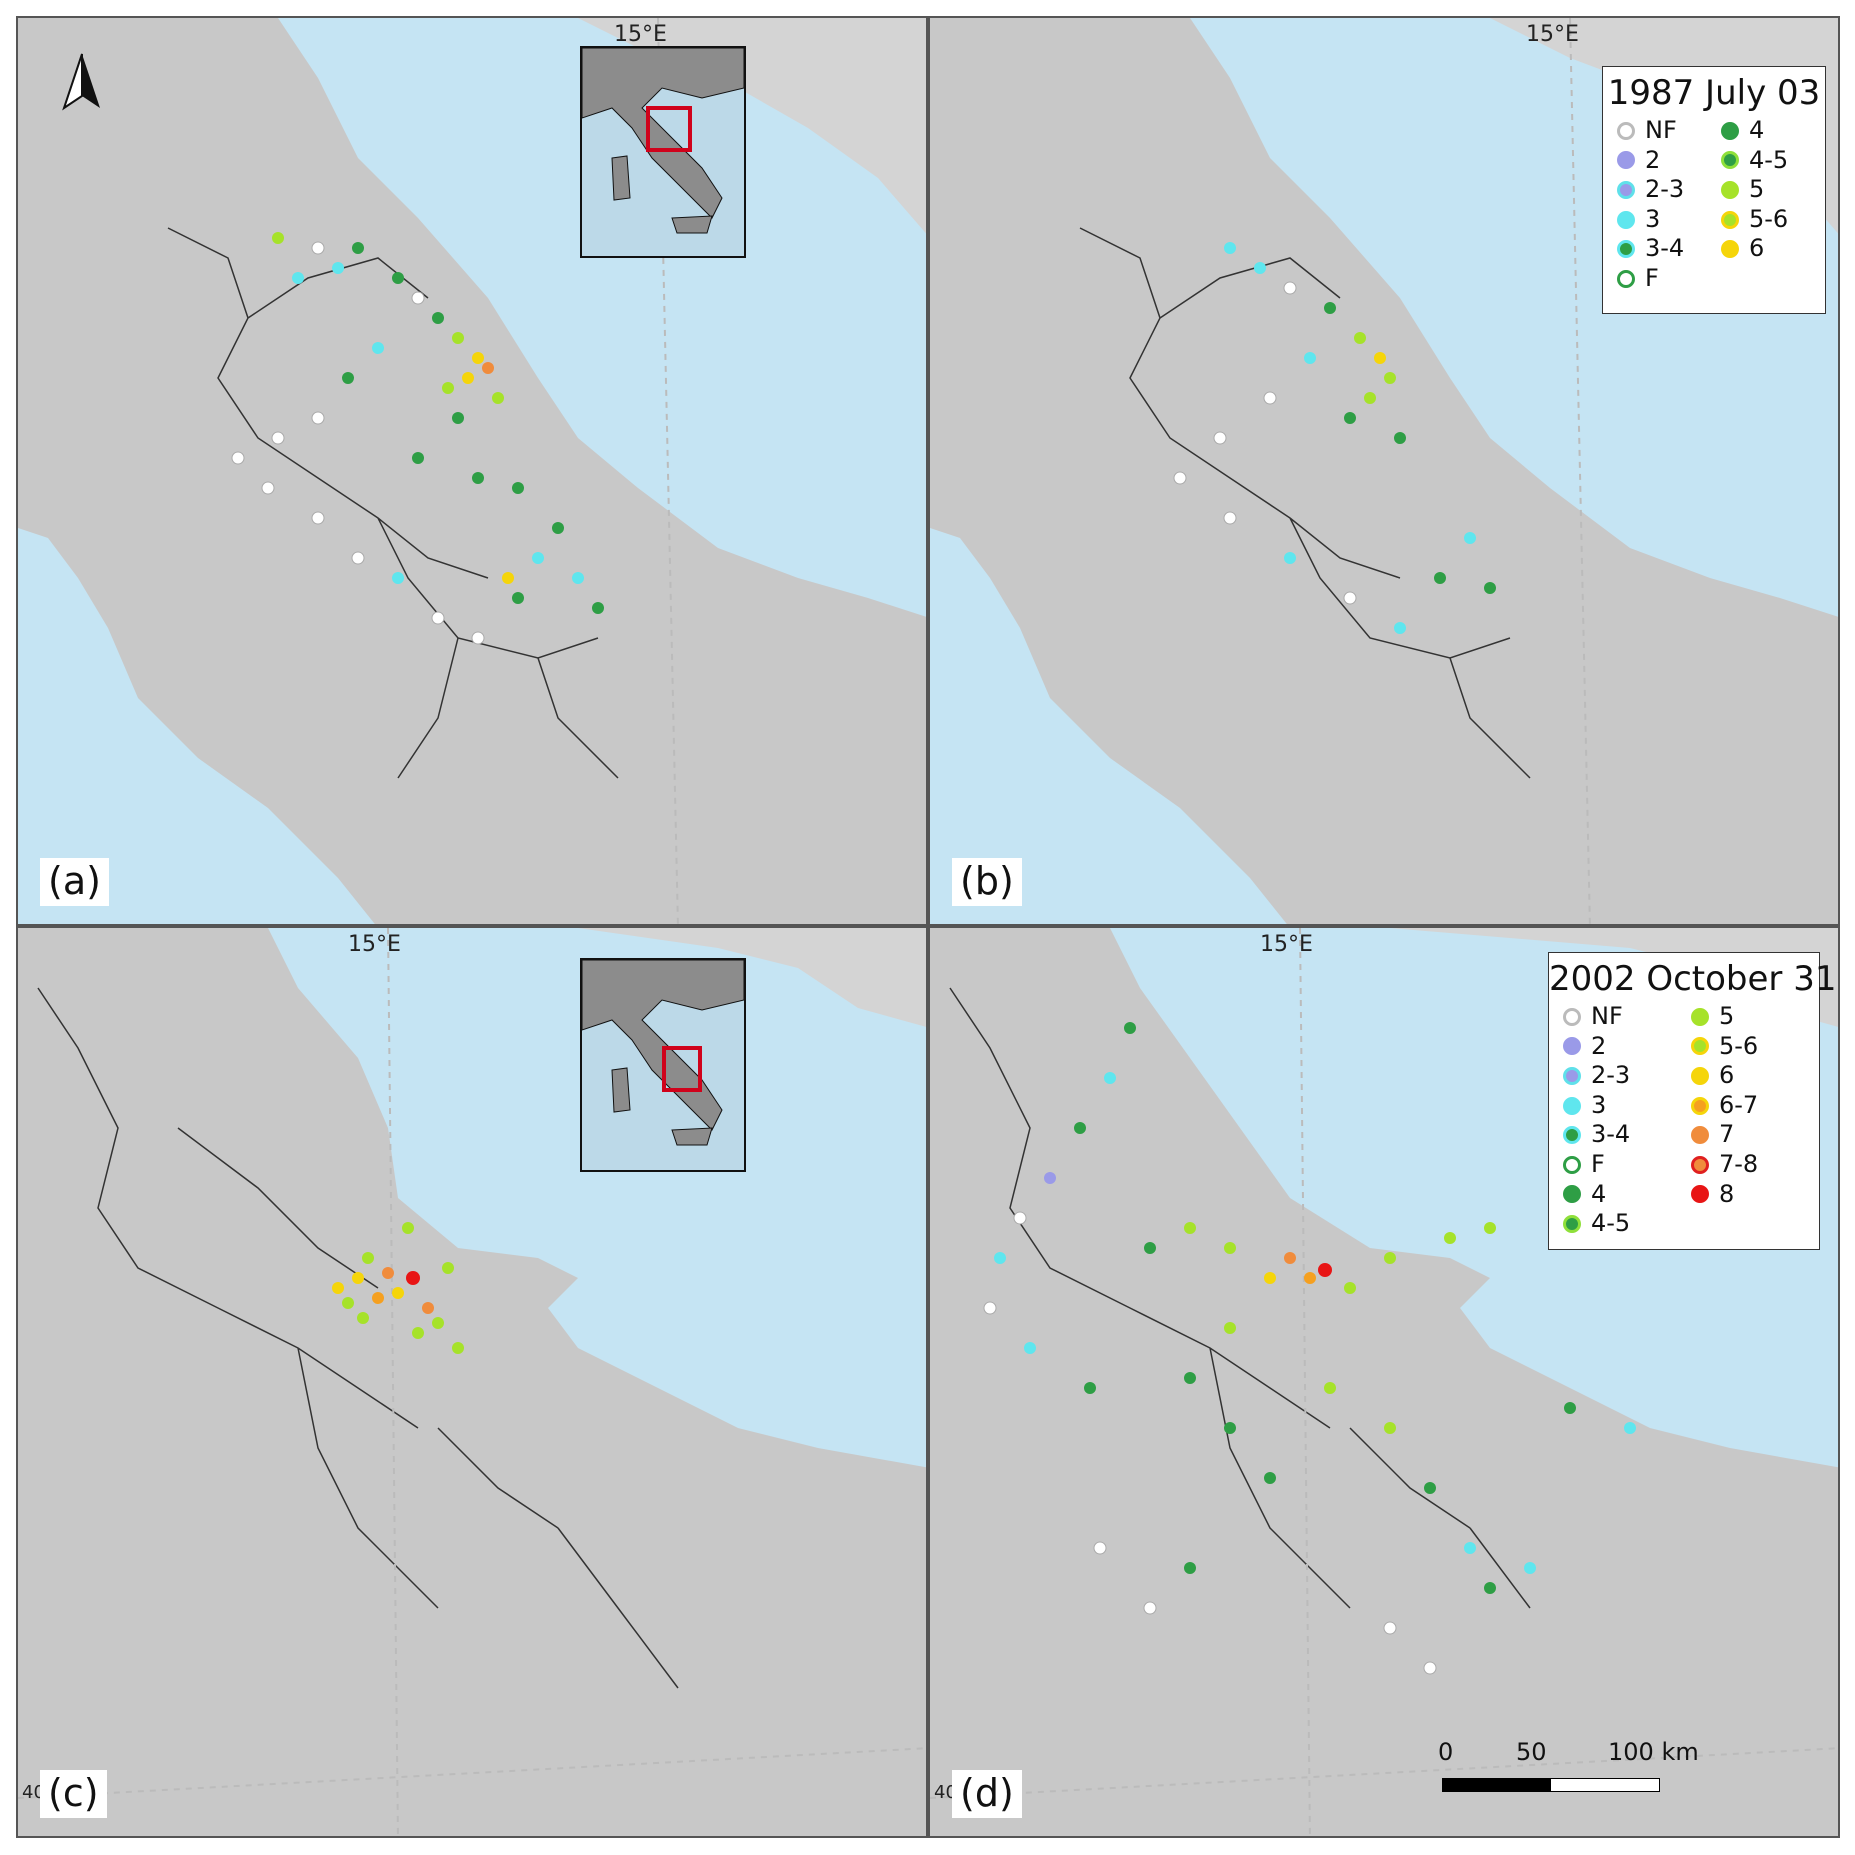 The height and width of the screenshot is (1855, 1855). What do you see at coordinates (398, 1288) in the screenshot?
I see `intensity-points-c` at bounding box center [398, 1288].